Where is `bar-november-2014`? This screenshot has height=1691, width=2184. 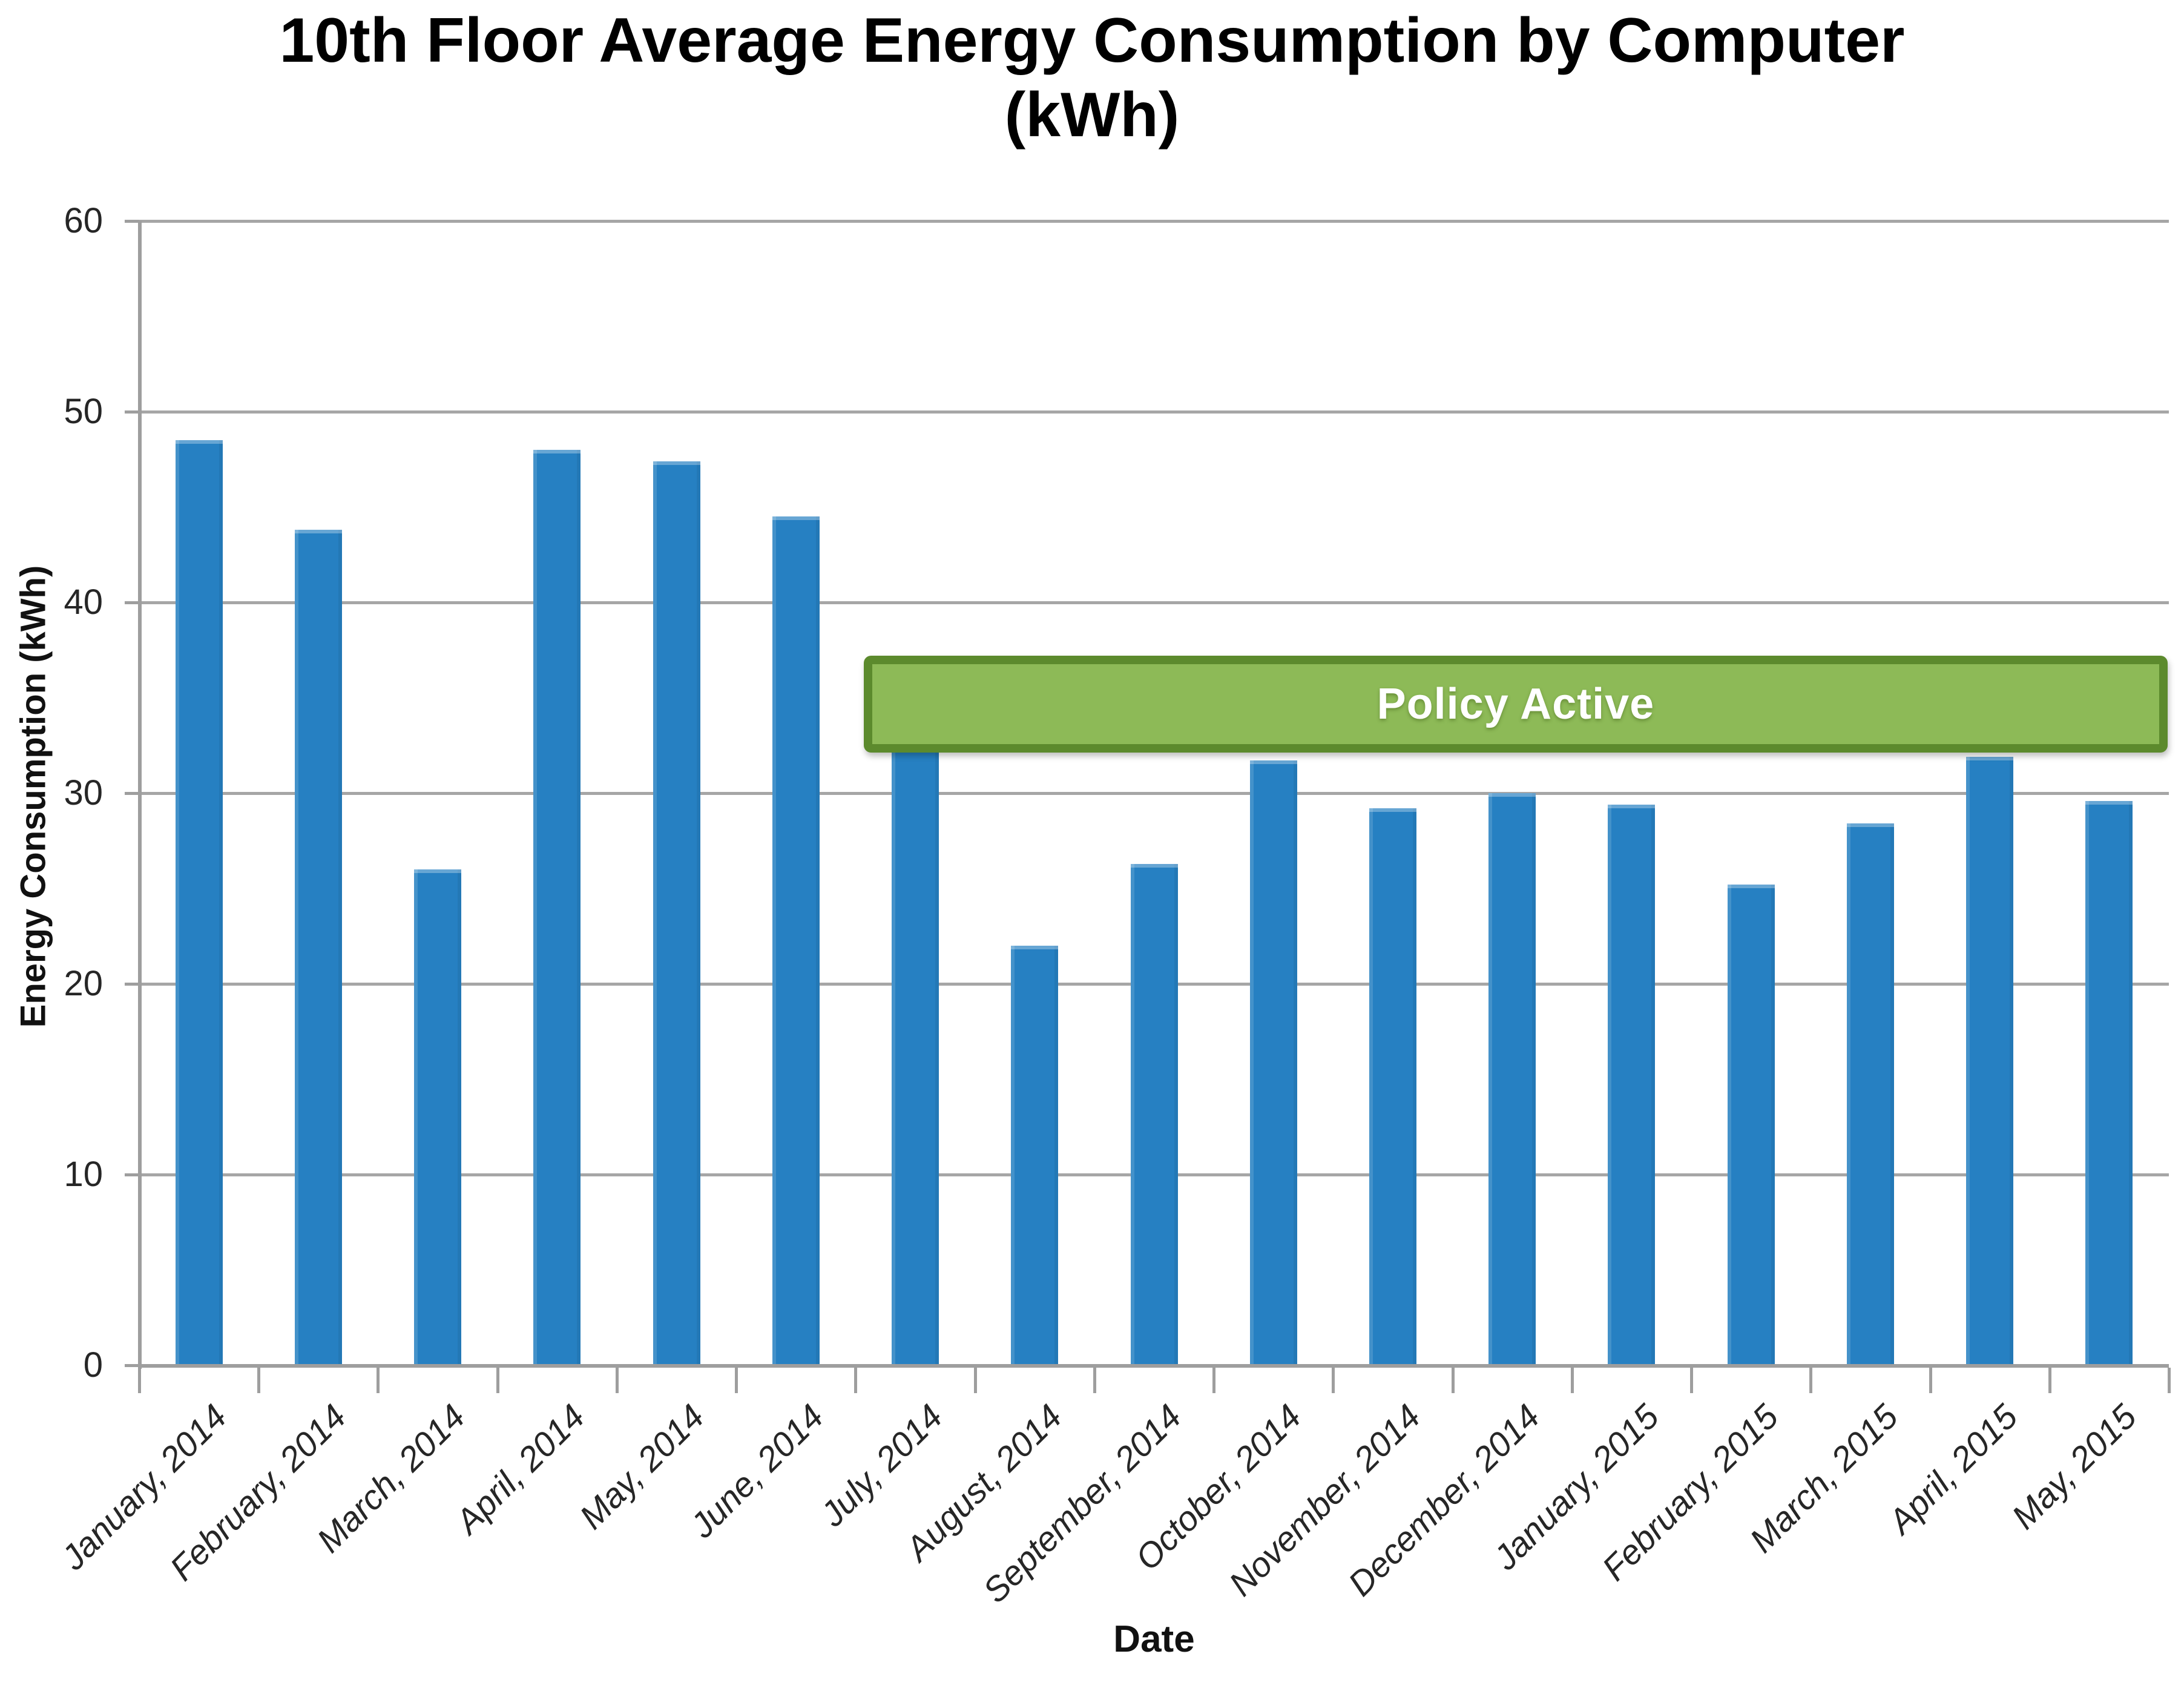
bar-november-2014 is located at coordinates (1392, 1086).